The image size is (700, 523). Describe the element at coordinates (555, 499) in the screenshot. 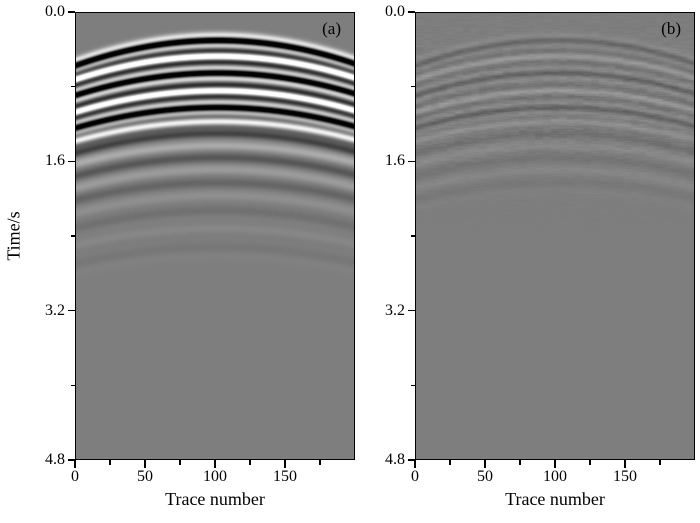

I see `x-axis-label-b: Trace number` at that location.